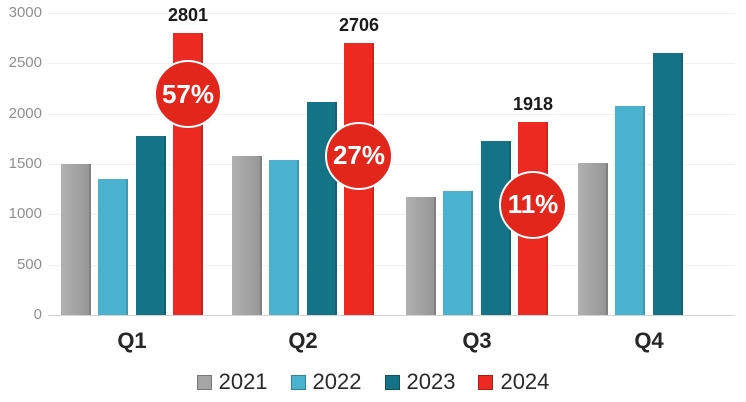 The height and width of the screenshot is (402, 746). Describe the element at coordinates (359, 155) in the screenshot. I see `growth-badge-q2: 27%` at that location.